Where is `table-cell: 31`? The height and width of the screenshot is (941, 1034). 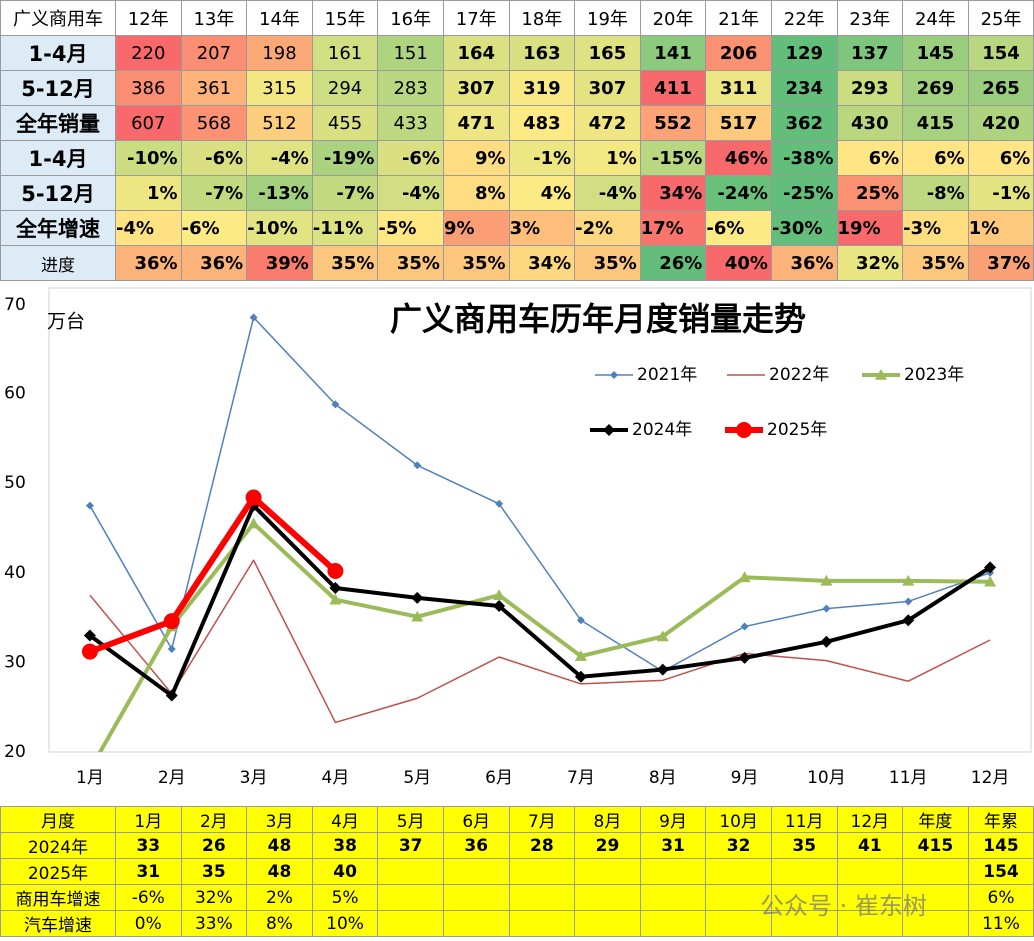
table-cell: 31 is located at coordinates (673, 845).